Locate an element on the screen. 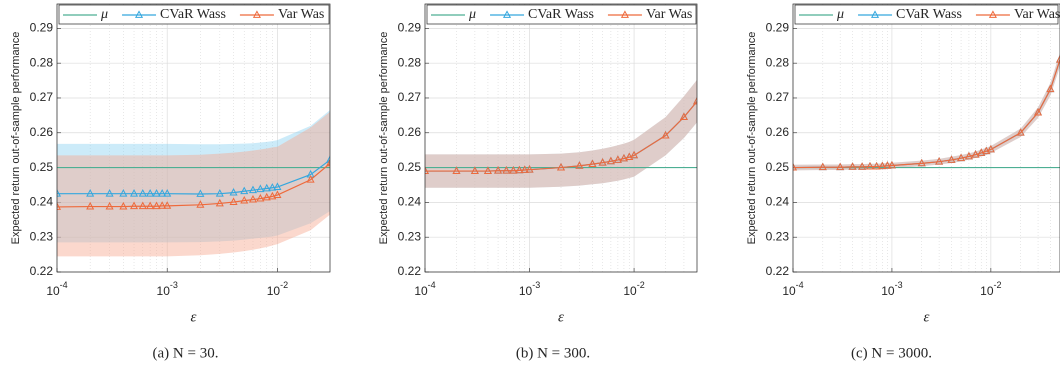  caption: (a) N = 30. is located at coordinates (186, 353).